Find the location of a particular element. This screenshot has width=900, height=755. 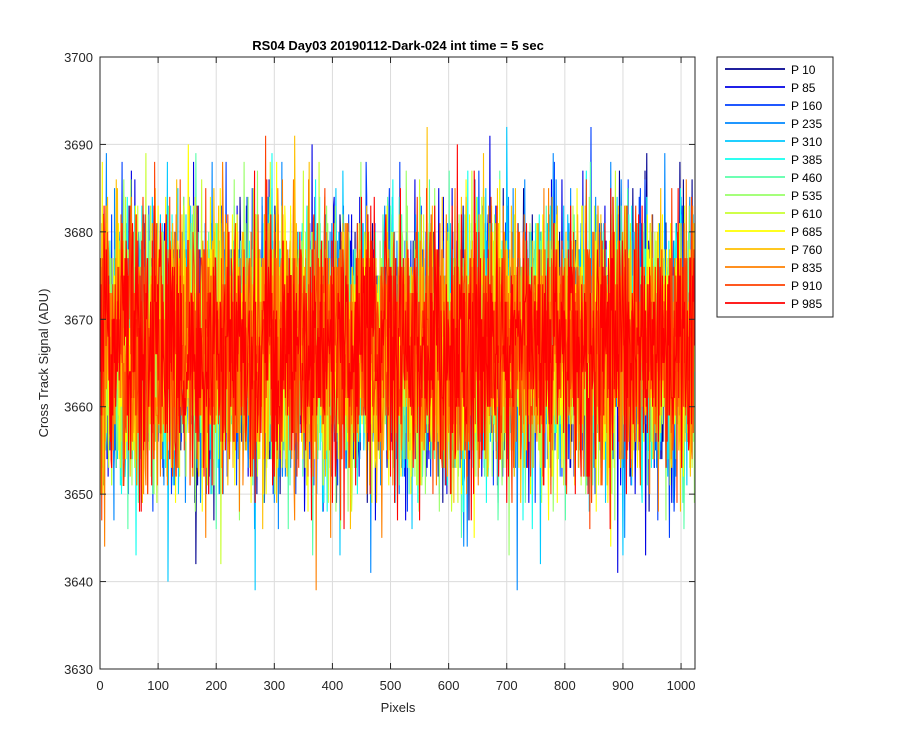

x-tick-label: 600 is located at coordinates (449, 685).